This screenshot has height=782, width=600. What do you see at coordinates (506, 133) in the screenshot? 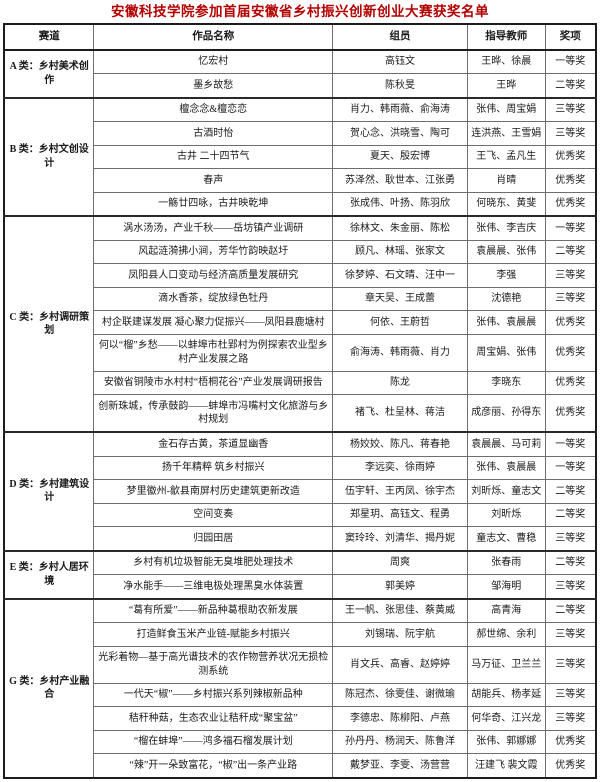
I see `advisors-cell: 连洪燕、王雪娟` at bounding box center [506, 133].